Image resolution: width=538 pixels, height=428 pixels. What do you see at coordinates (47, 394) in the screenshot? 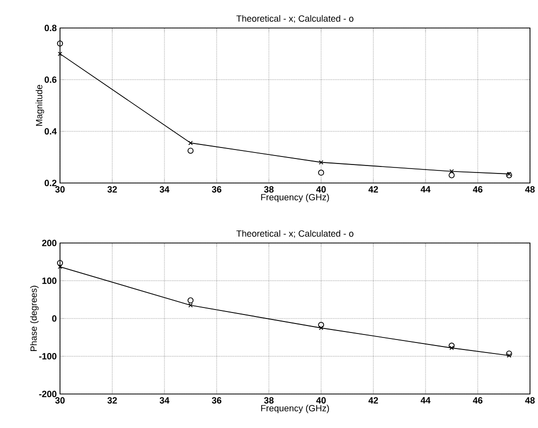
I see `y-tick-label: -200` at bounding box center [47, 394].